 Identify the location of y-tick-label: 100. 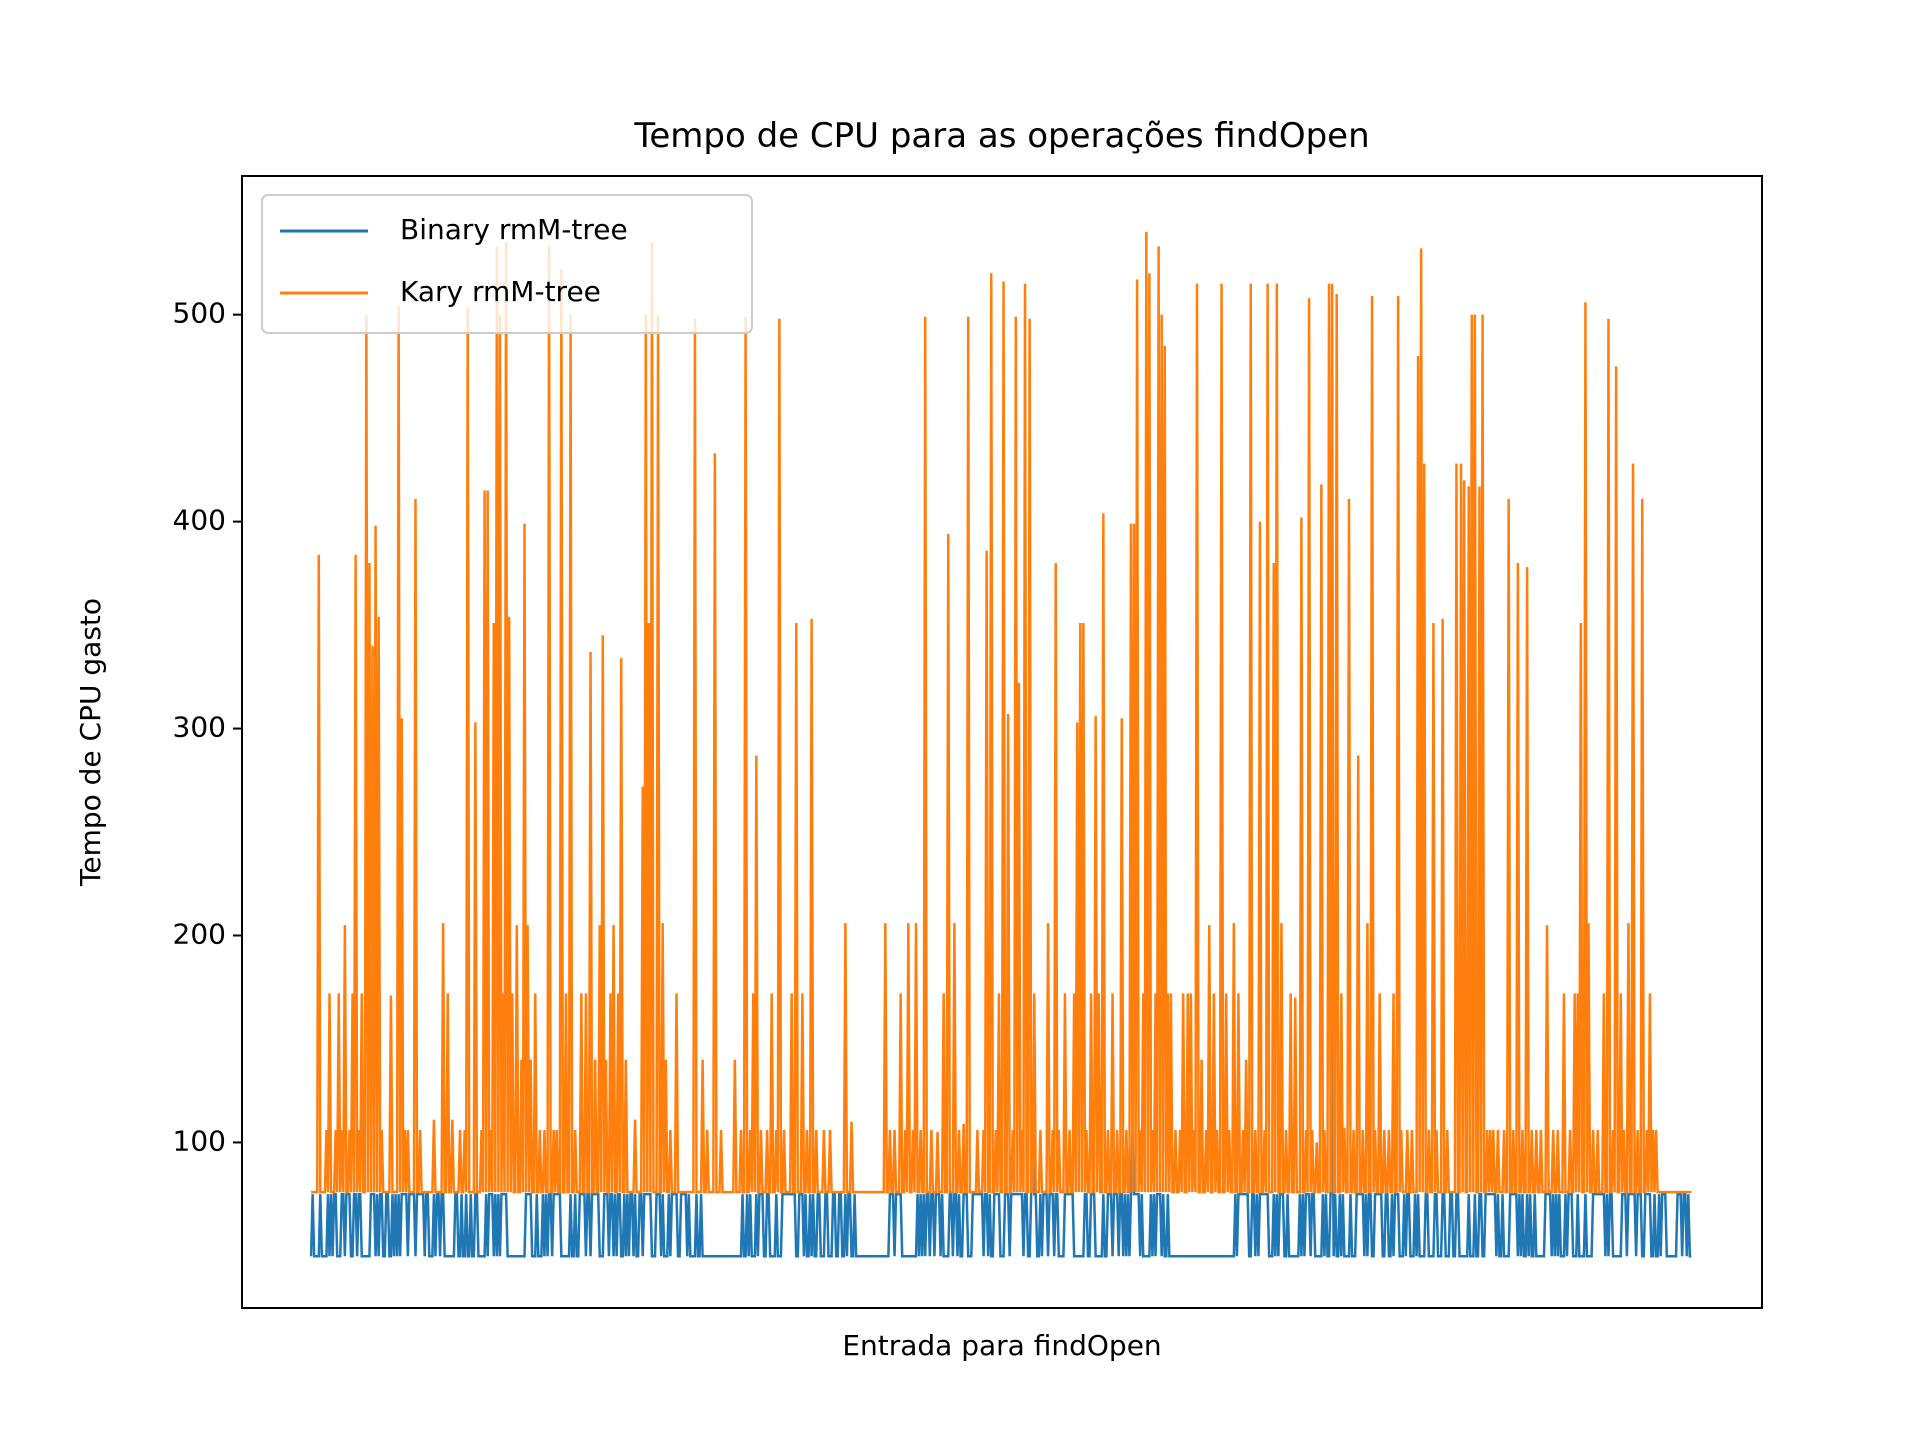
(199, 1140).